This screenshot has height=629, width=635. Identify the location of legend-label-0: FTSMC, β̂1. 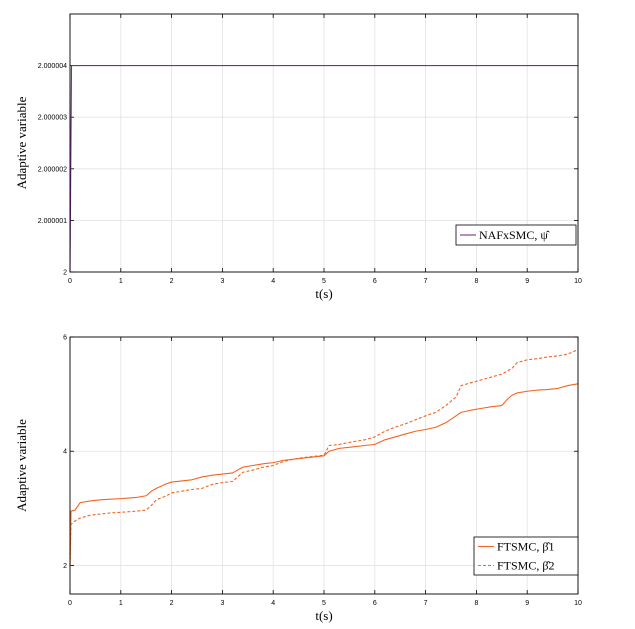
(525, 547).